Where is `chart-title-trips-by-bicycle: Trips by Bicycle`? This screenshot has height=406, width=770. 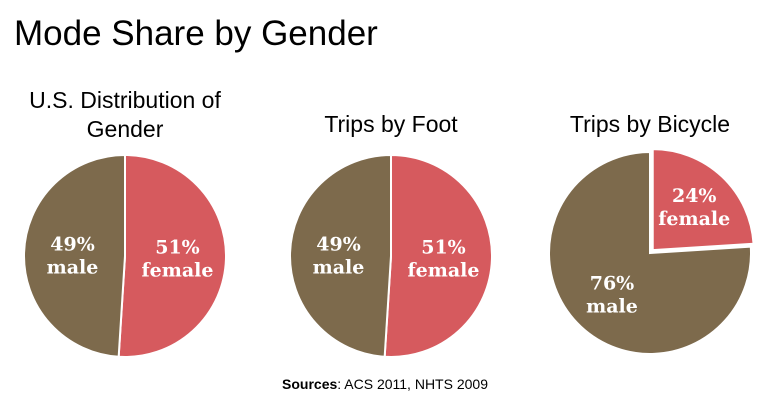
chart-title-trips-by-bicycle: Trips by Bicycle is located at coordinates (650, 124).